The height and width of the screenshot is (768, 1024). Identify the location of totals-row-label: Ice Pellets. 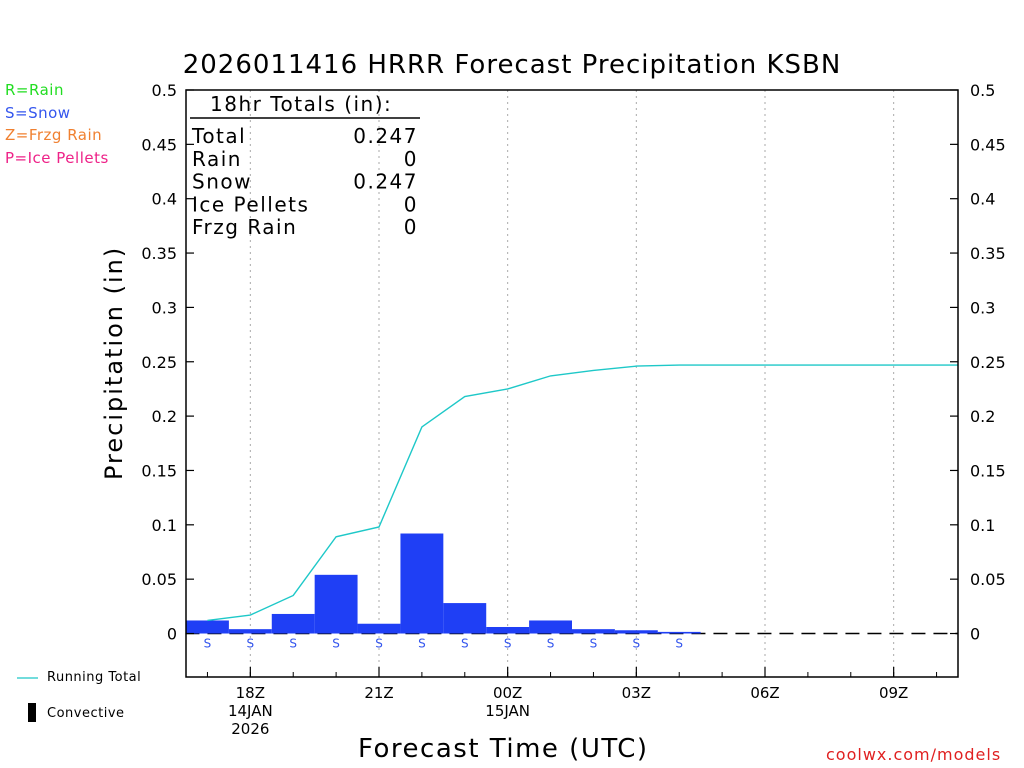
(250, 204).